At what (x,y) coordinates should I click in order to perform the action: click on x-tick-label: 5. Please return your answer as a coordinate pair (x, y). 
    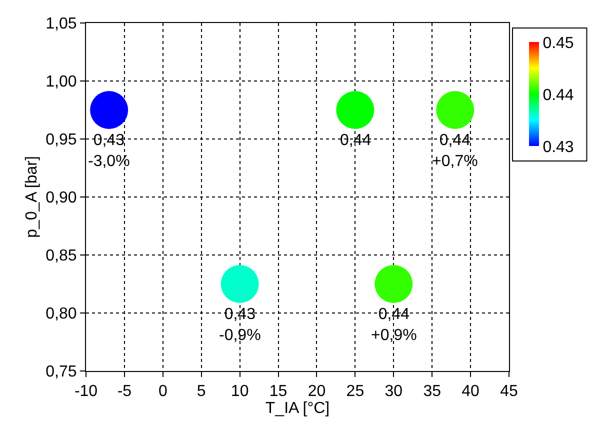
    Looking at the image, I should click on (201, 391).